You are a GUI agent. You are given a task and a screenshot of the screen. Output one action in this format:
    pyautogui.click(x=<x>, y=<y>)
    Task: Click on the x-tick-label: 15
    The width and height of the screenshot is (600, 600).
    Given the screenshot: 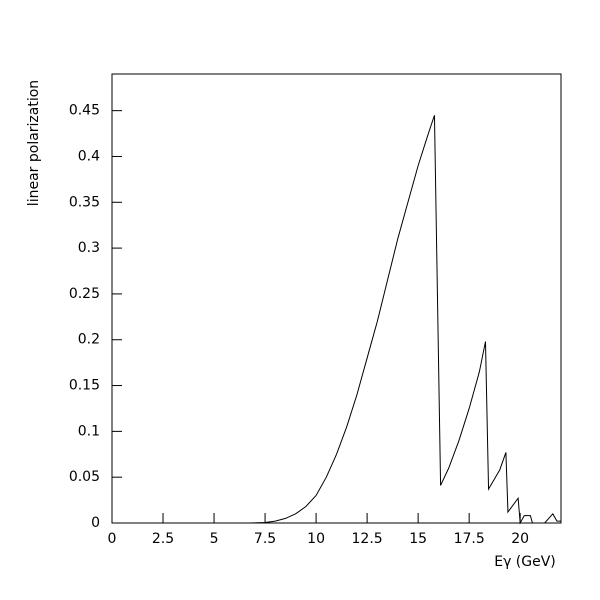 What is the action you would take?
    pyautogui.click(x=418, y=539)
    